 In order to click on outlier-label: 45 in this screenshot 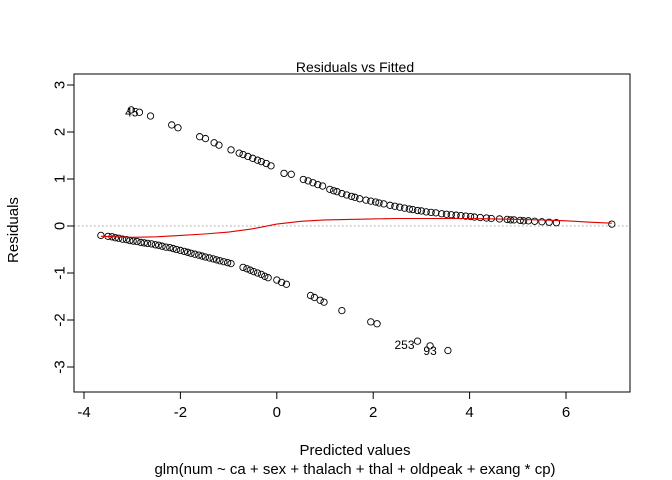, I will do `click(132, 112)`.